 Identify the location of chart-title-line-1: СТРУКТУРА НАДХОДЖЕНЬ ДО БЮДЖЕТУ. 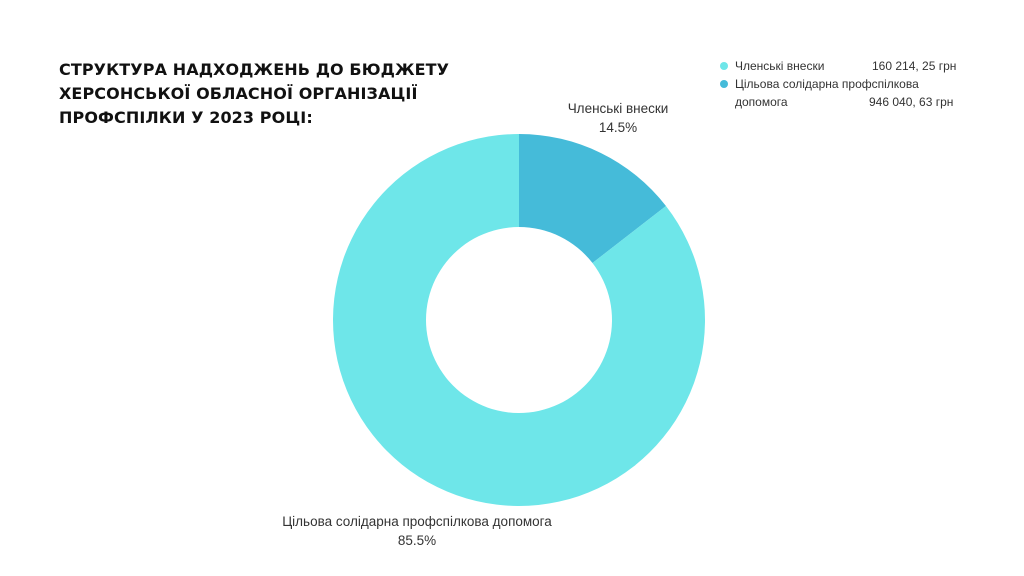
(254, 69).